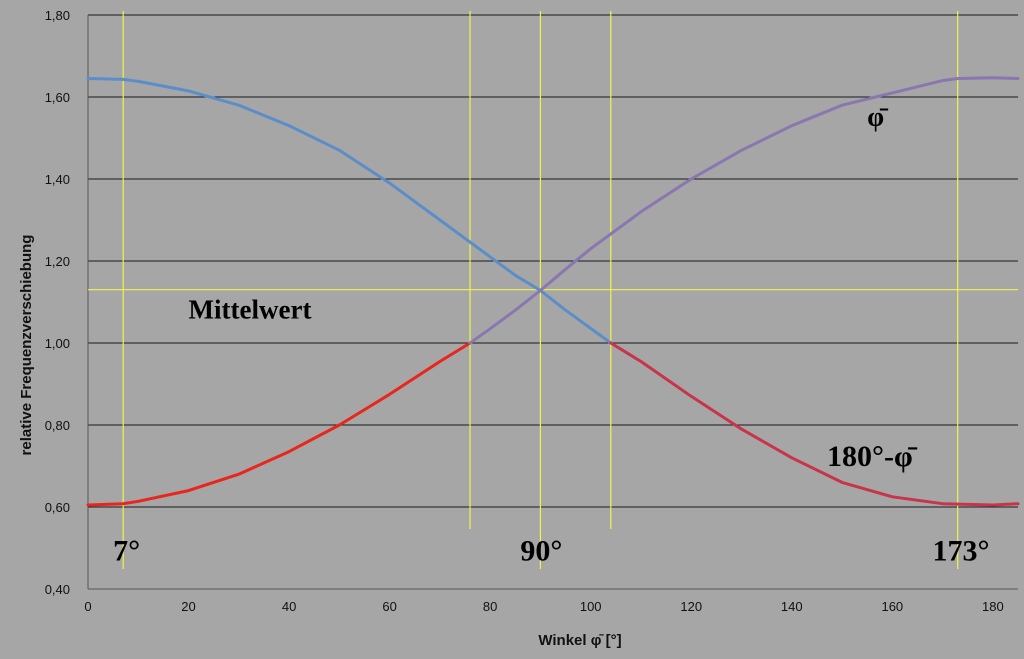 The height and width of the screenshot is (659, 1024). Describe the element at coordinates (57, 261) in the screenshot. I see `y-tick-label: 1,20` at that location.